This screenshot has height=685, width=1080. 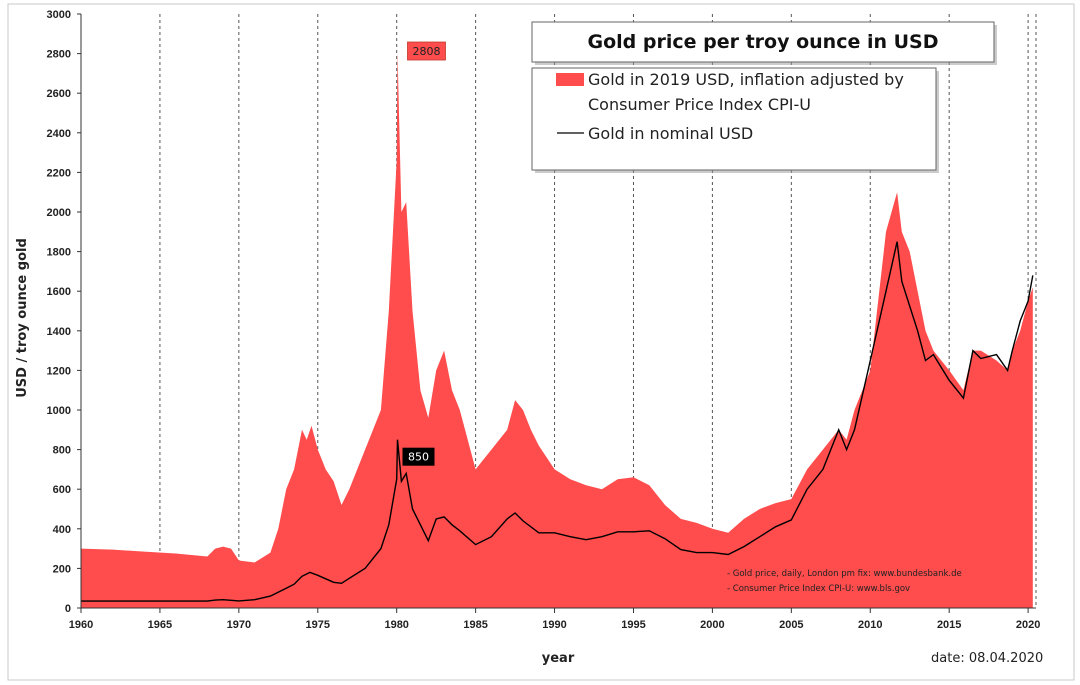 I want to click on y-tick-label: 1800, so click(x=59, y=253).